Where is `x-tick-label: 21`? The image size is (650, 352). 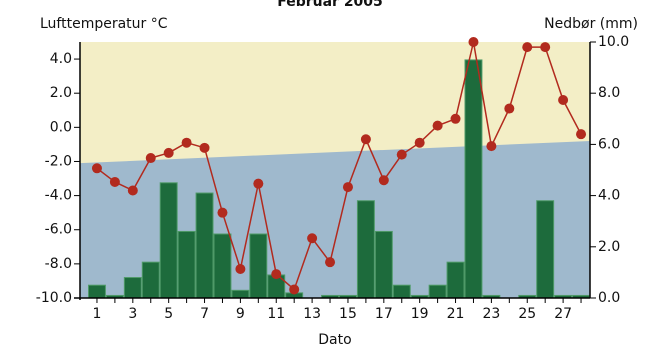
x-tick-label: 21 is located at coordinates (456, 314).